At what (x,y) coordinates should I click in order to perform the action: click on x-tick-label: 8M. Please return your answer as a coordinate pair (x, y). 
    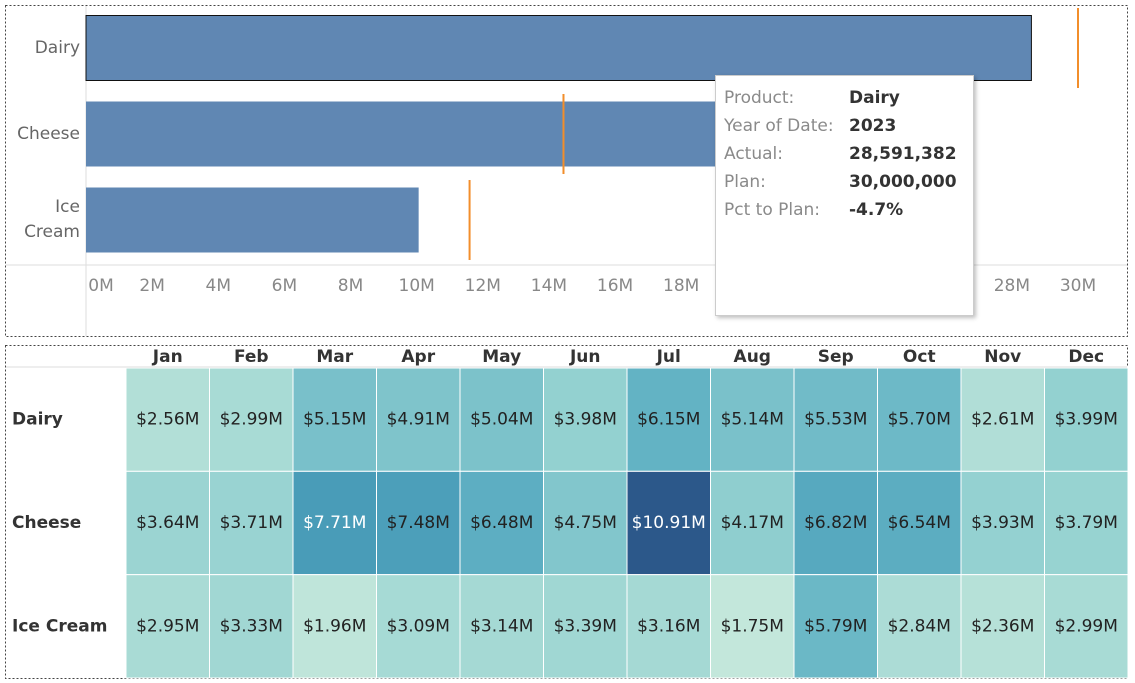
    Looking at the image, I should click on (350, 286).